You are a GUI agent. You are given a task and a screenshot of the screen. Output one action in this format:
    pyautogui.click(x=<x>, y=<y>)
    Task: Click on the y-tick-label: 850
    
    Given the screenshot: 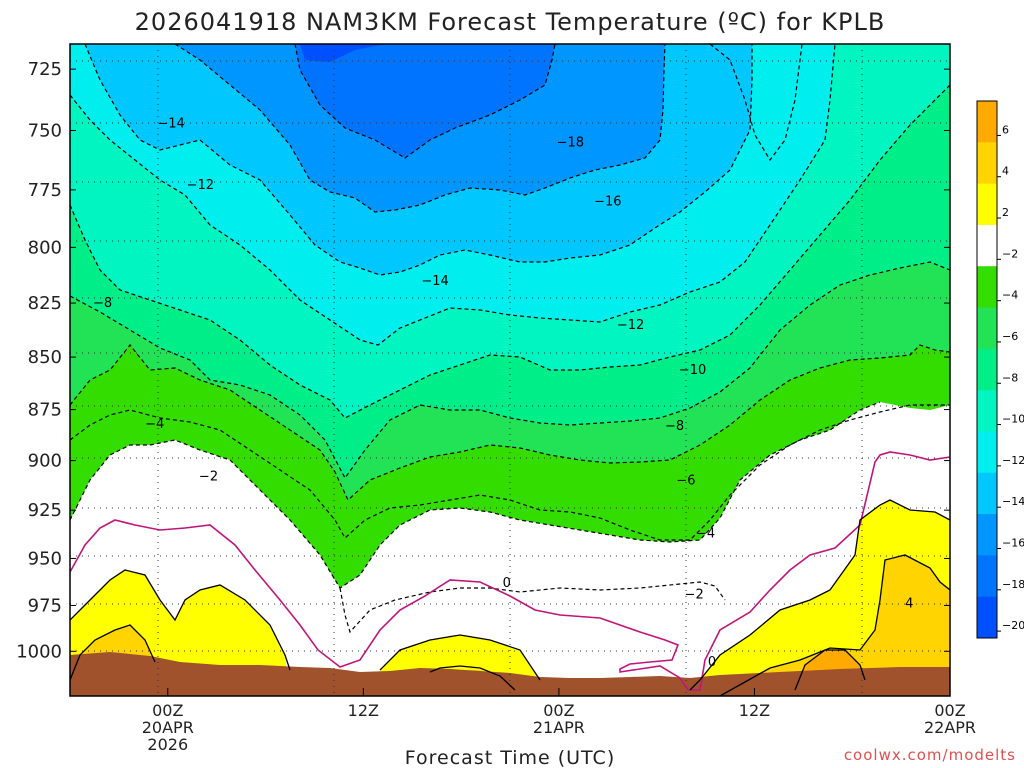 What is the action you would take?
    pyautogui.click(x=45, y=357)
    